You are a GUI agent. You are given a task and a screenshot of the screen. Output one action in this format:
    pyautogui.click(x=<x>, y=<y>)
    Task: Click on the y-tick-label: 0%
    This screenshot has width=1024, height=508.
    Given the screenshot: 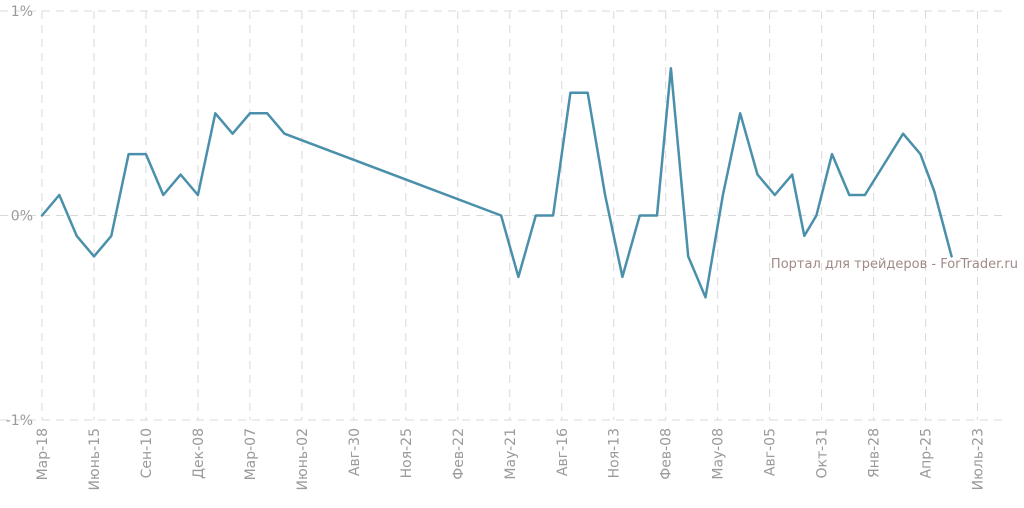 What is the action you would take?
    pyautogui.click(x=22, y=217)
    